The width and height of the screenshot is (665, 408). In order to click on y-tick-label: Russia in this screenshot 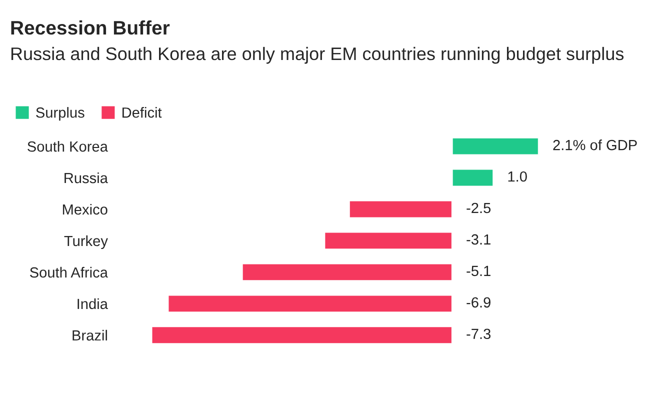, I will do `click(86, 178)`.